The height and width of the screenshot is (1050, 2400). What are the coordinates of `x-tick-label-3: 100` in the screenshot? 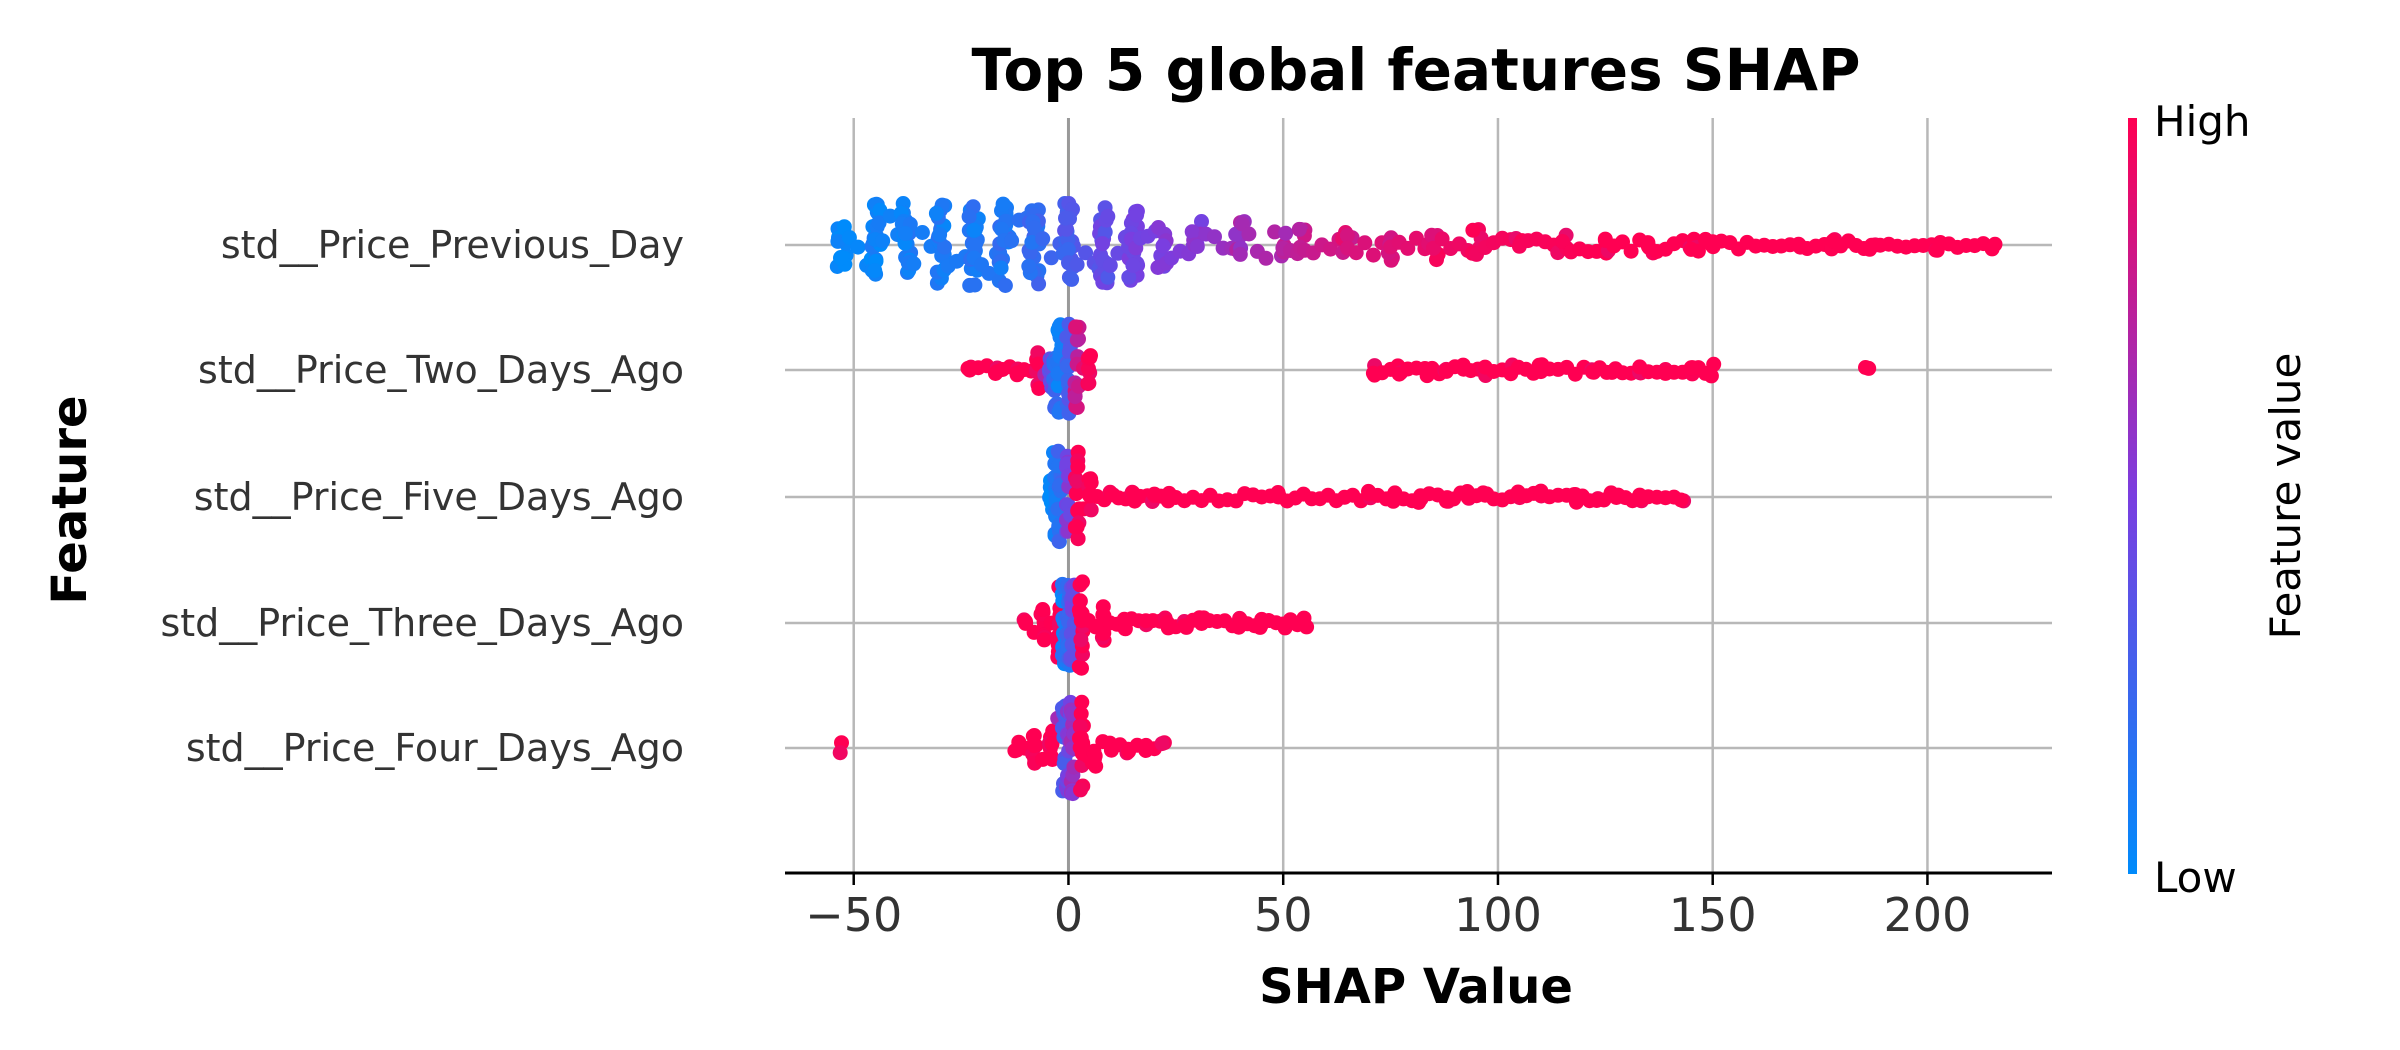 It's located at (1498, 915).